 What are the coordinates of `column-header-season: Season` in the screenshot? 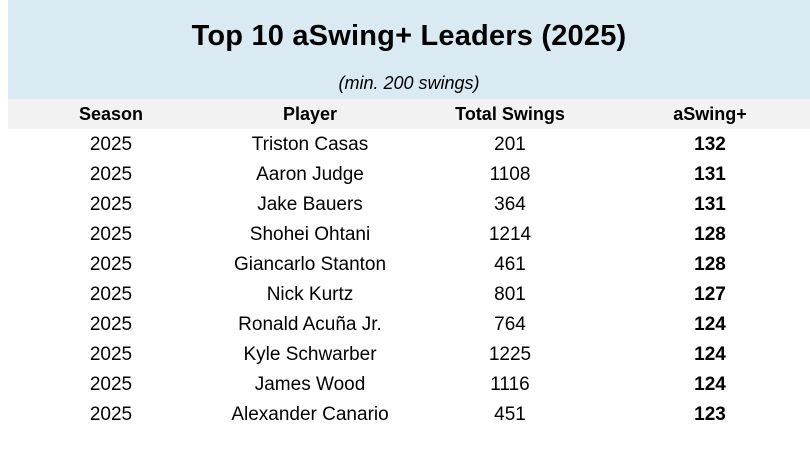 It's located at (111, 114).